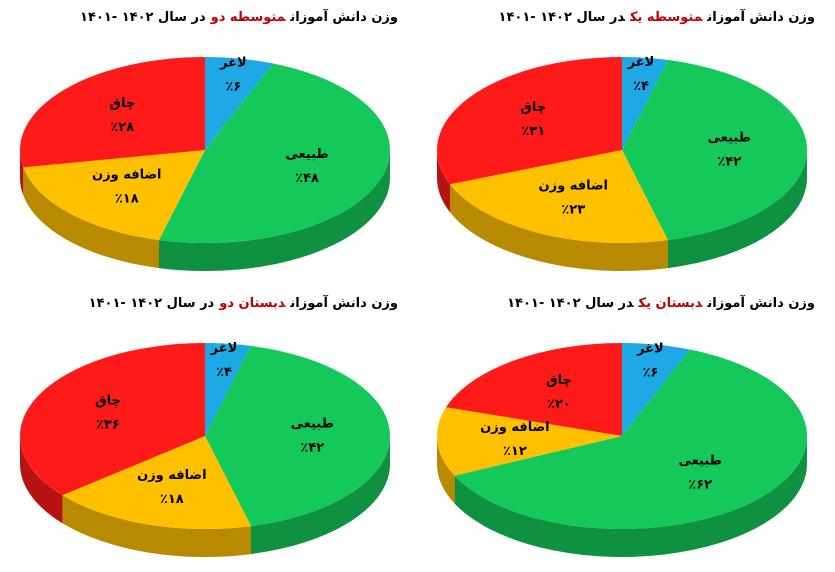 This screenshot has height=572, width=835. Describe the element at coordinates (307, 178) in the screenshot. I see `value-label: ٪۴۸` at that location.